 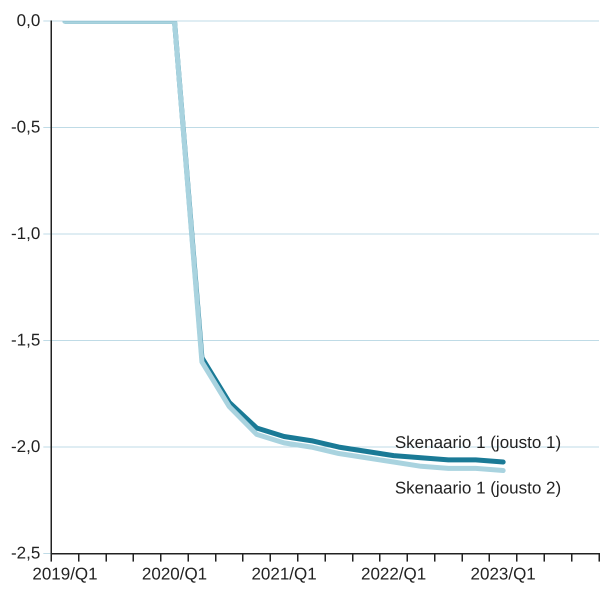 What do you see at coordinates (284, 574) in the screenshot?
I see `x-tick-label: 2021/Q1` at bounding box center [284, 574].